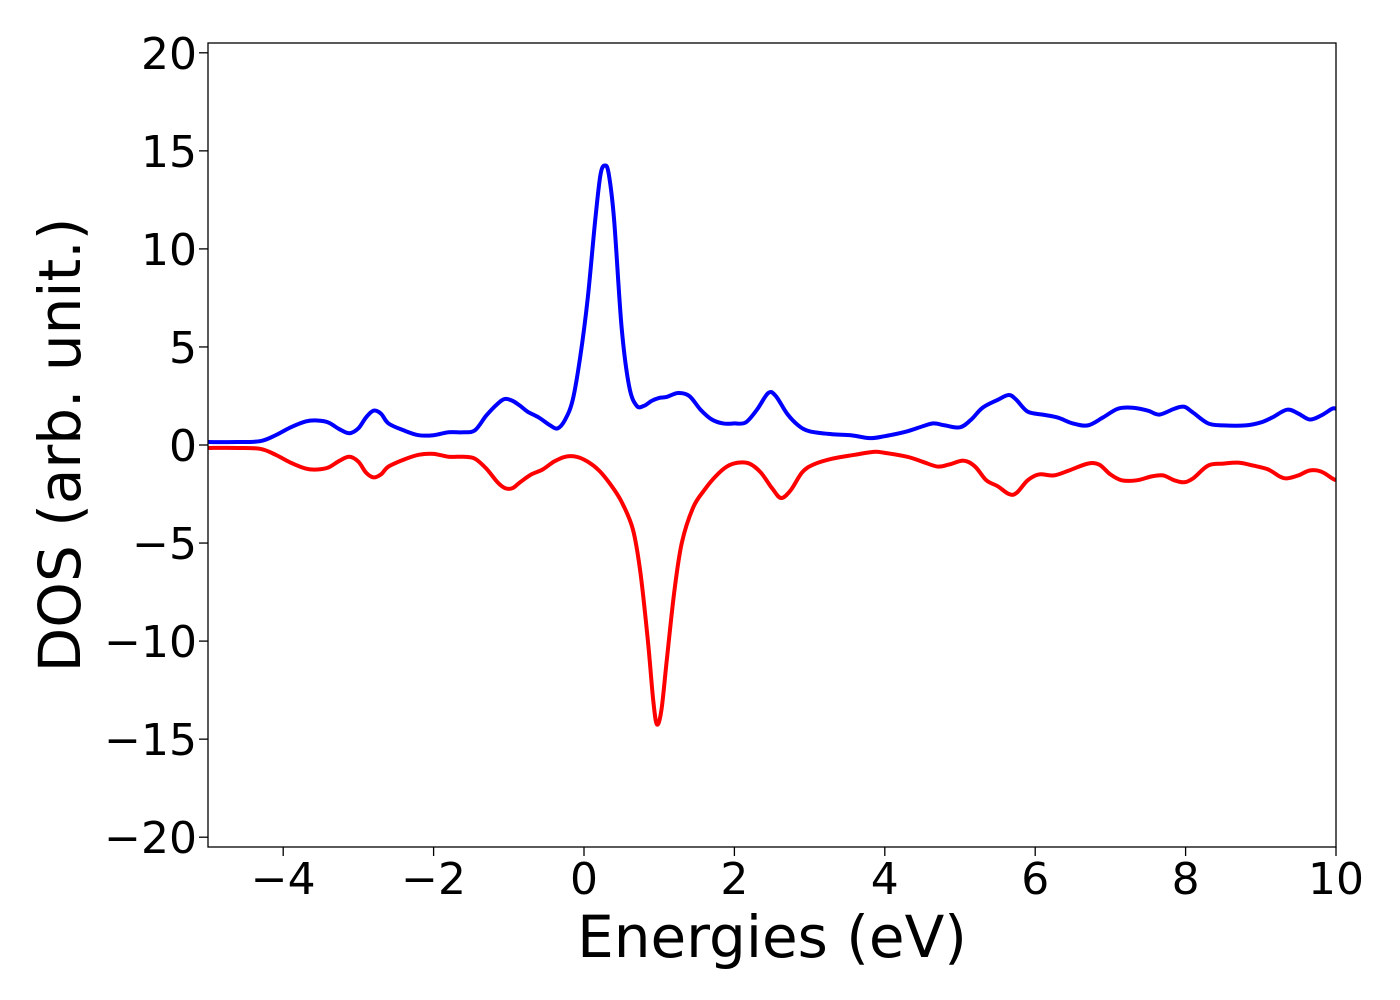 The width and height of the screenshot is (1400, 1000). What do you see at coordinates (60, 445) in the screenshot?
I see `y-axis-title: DOS (arb. unit.)` at bounding box center [60, 445].